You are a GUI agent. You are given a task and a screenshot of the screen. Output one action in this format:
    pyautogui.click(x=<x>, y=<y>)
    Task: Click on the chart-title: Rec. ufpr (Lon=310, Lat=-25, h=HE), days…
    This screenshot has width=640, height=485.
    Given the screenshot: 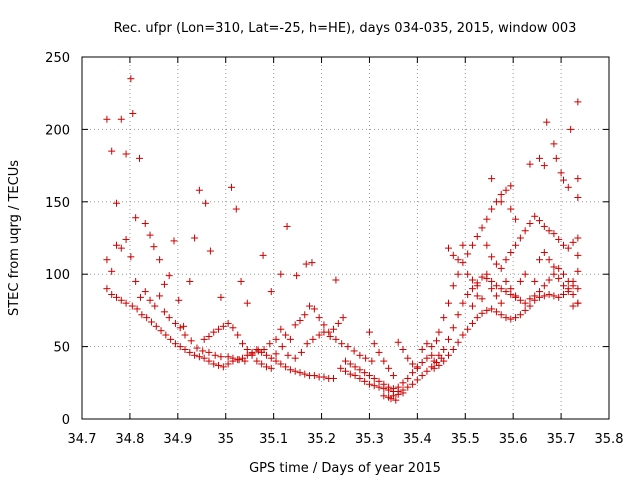 What is the action you would take?
    pyautogui.click(x=345, y=28)
    